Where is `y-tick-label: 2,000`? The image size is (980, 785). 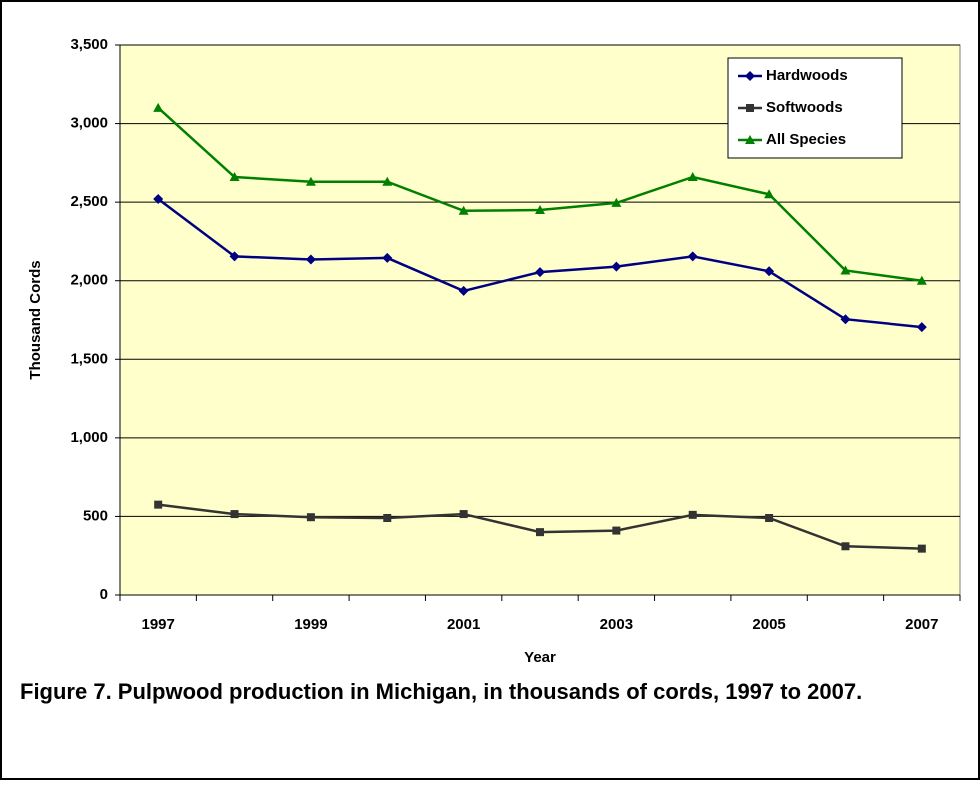
y-tick-label: 2,000 is located at coordinates (89, 280).